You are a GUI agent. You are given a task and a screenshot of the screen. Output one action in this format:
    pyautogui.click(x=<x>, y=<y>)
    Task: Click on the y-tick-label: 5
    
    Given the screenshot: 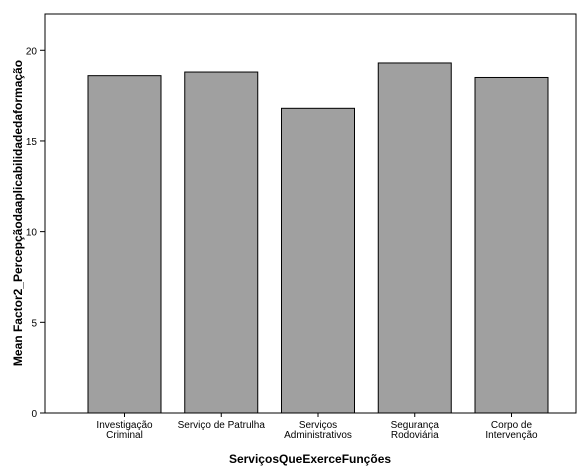 What is the action you would take?
    pyautogui.click(x=34, y=323)
    